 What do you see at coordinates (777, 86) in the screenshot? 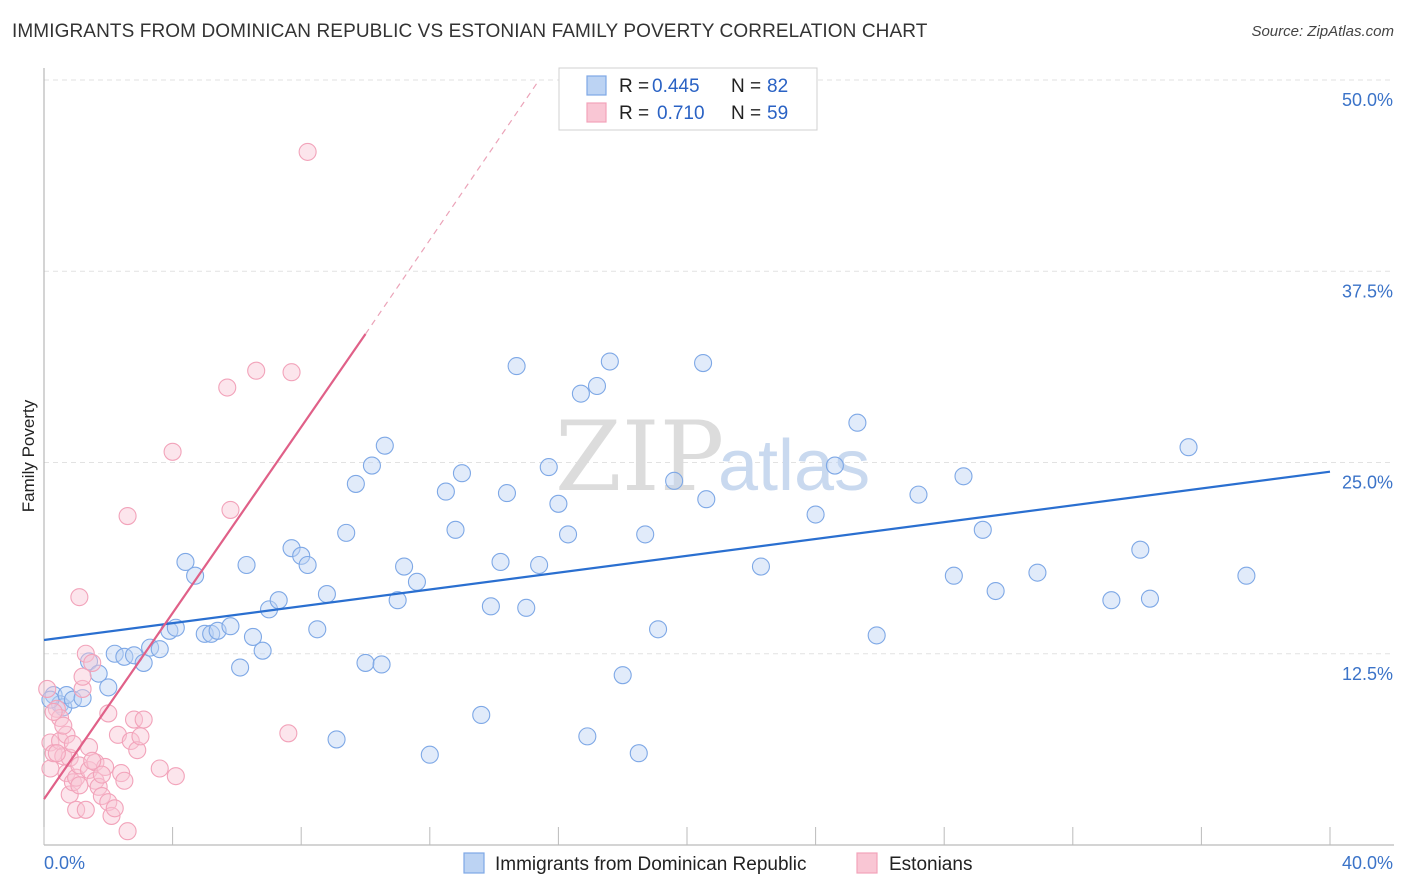
I see `legend-n-value-blue: 82` at bounding box center [777, 86].